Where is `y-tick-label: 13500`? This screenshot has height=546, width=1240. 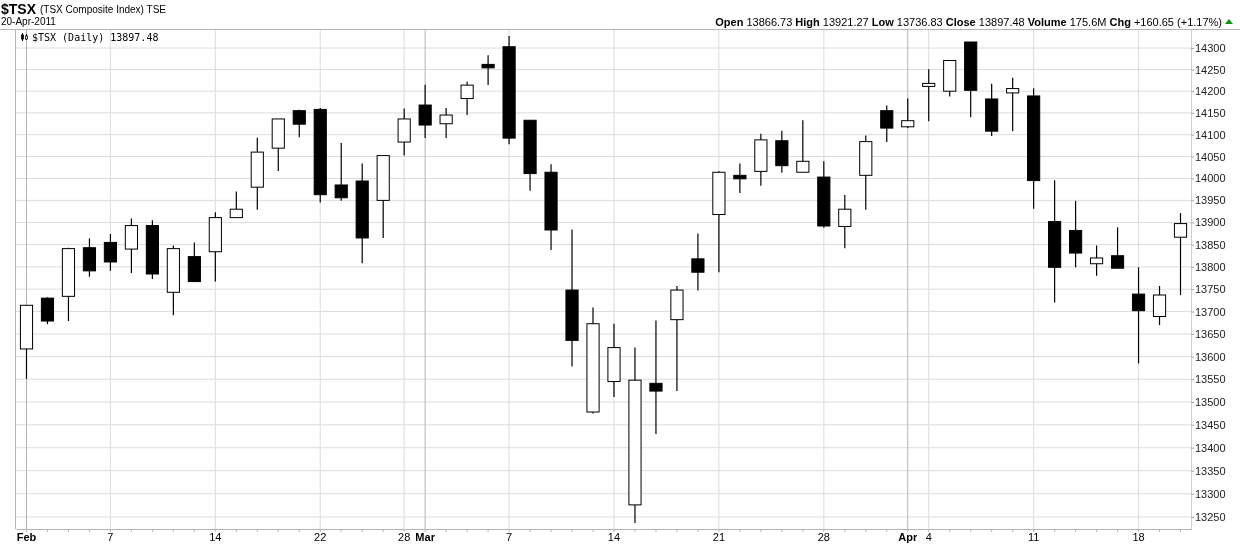
y-tick-label: 13500 is located at coordinates (1210, 402).